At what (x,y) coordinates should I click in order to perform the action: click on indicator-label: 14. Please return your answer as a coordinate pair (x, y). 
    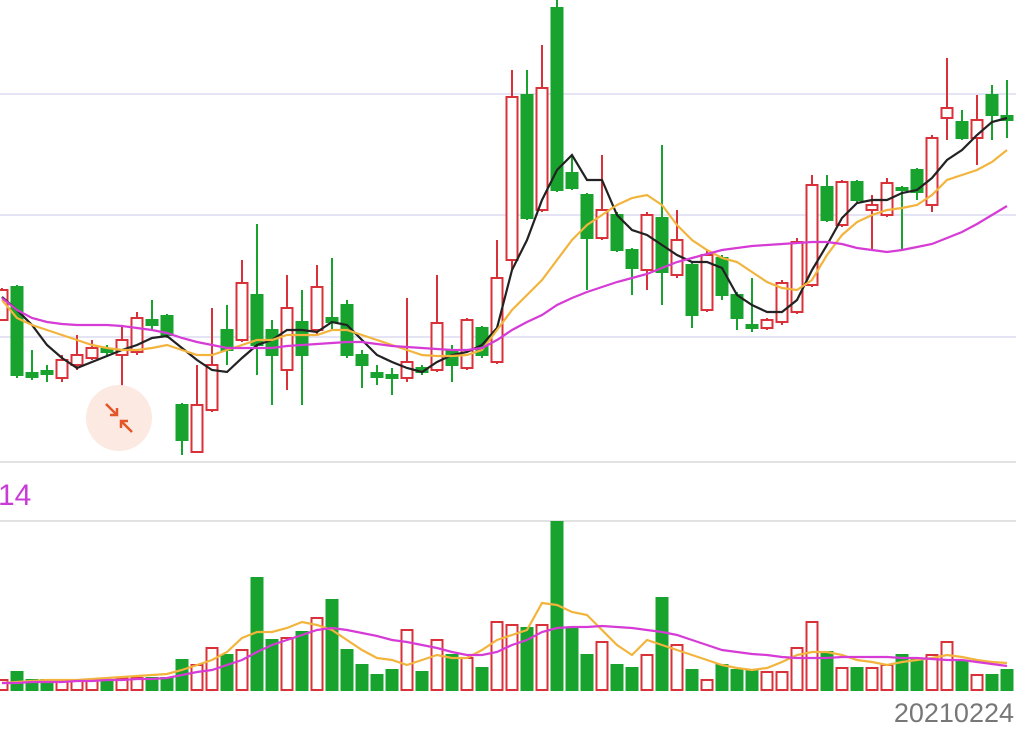
    Looking at the image, I should click on (15, 495).